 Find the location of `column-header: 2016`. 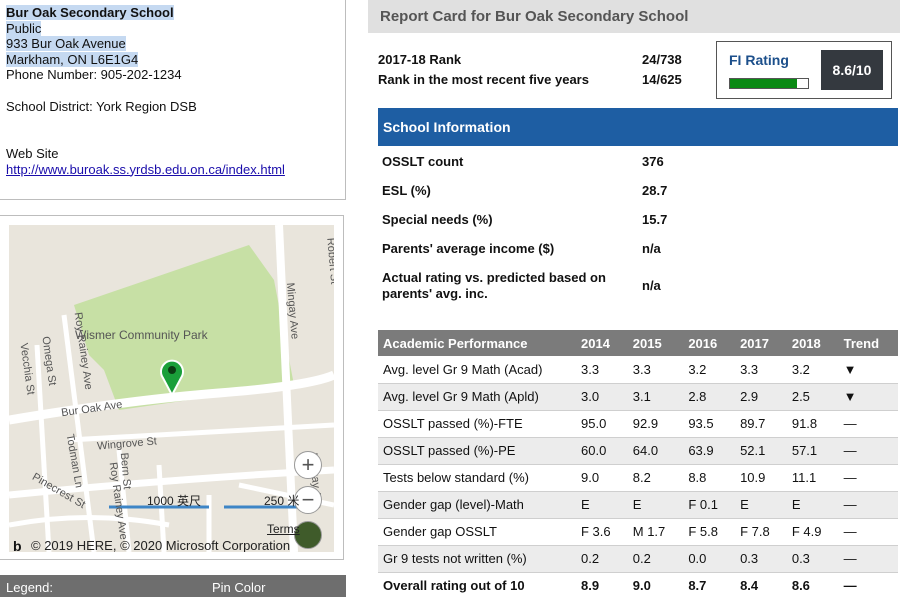

column-header: 2016 is located at coordinates (709, 343).